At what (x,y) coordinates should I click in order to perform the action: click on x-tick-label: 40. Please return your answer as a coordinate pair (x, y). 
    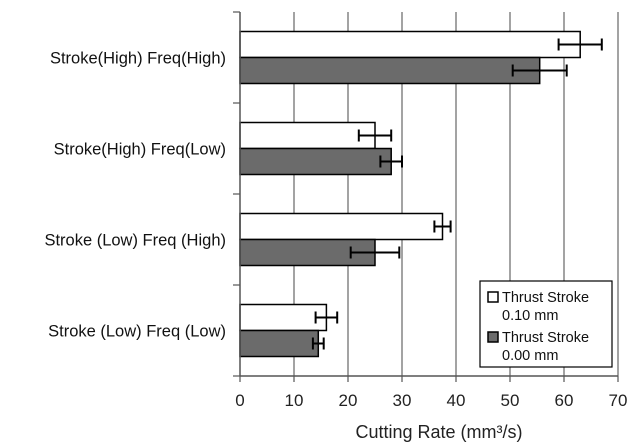
    Looking at the image, I should click on (456, 400).